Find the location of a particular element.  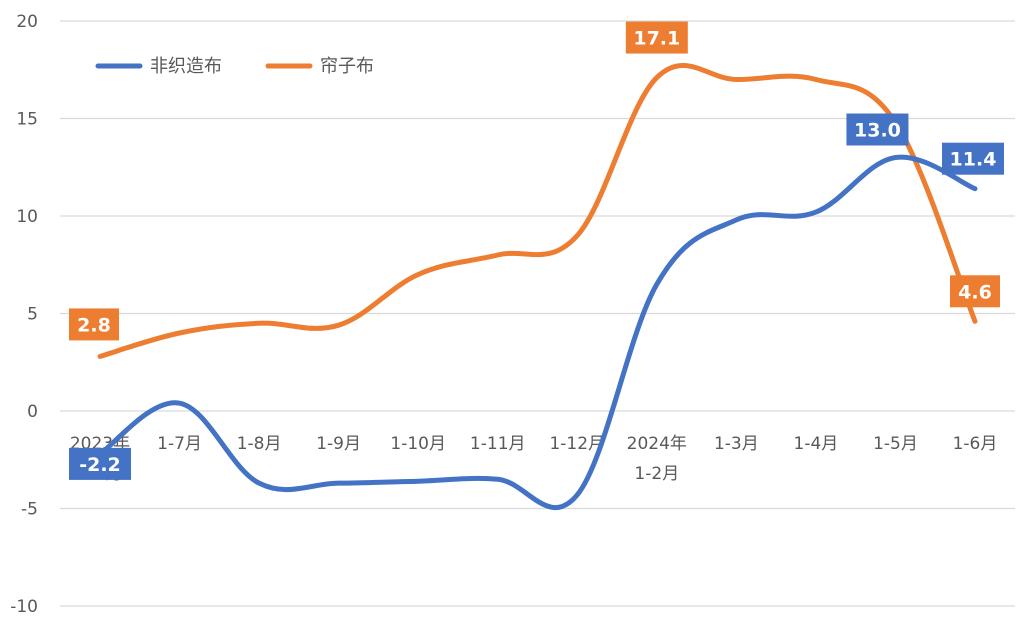

y-tick-label: -5 is located at coordinates (29, 510).